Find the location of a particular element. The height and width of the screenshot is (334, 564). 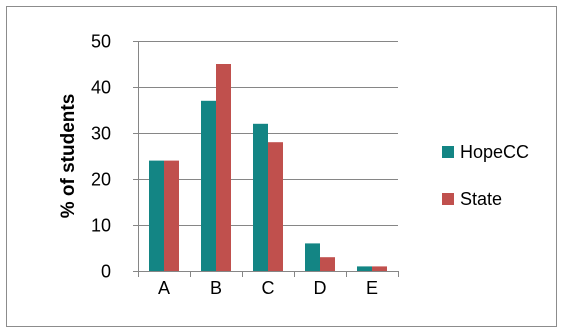

legend-label-hopecc: HopeCC is located at coordinates (494, 152).